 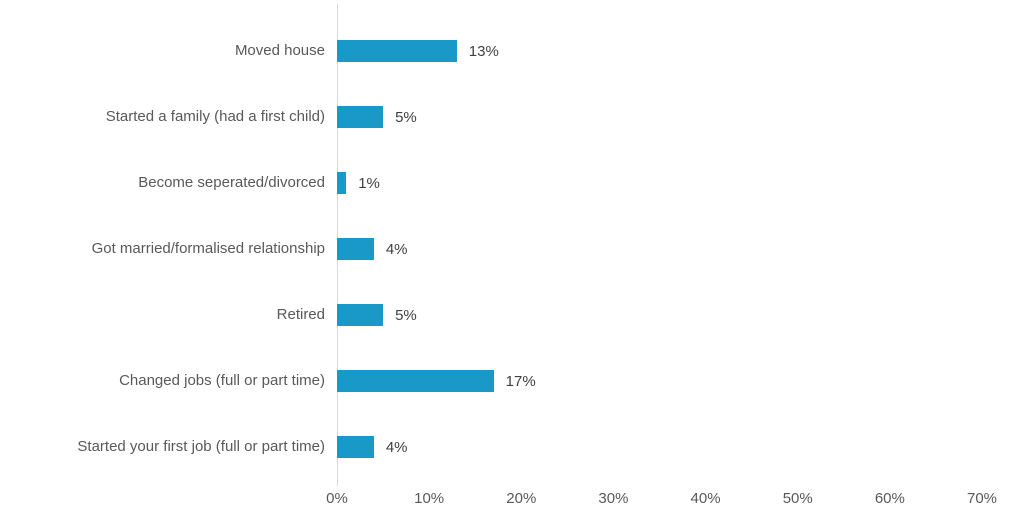 I want to click on x-tick-label: 40%, so click(x=705, y=498).